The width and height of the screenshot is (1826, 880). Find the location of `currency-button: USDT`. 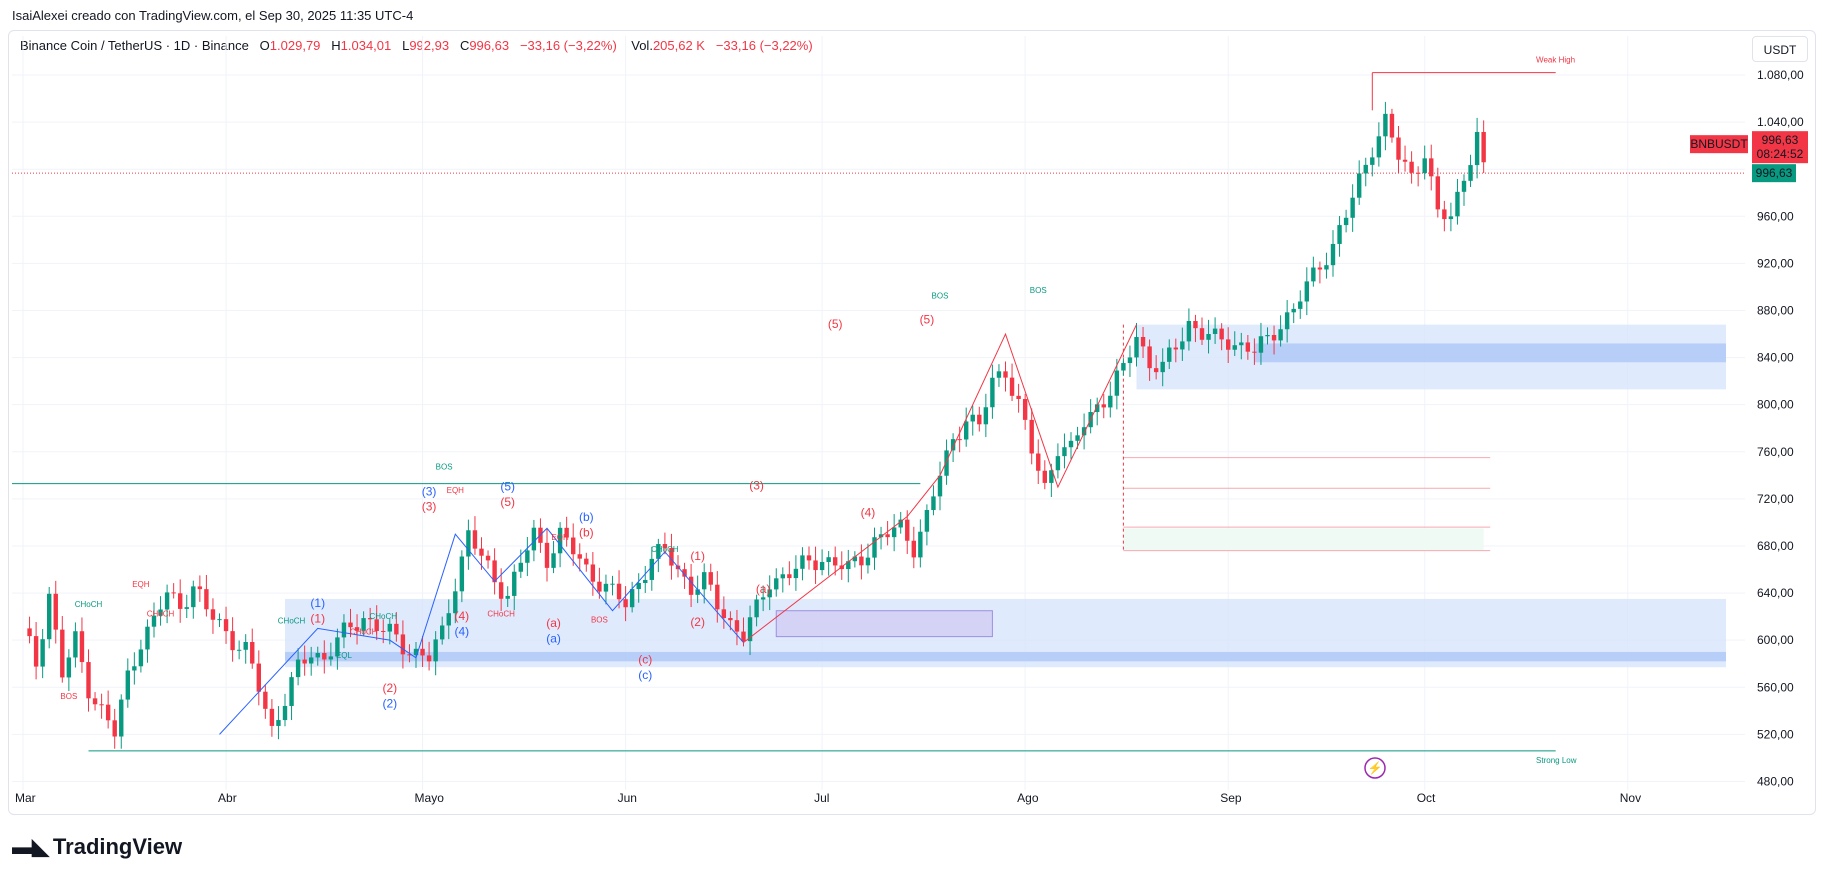

currency-button: USDT is located at coordinates (1780, 49).